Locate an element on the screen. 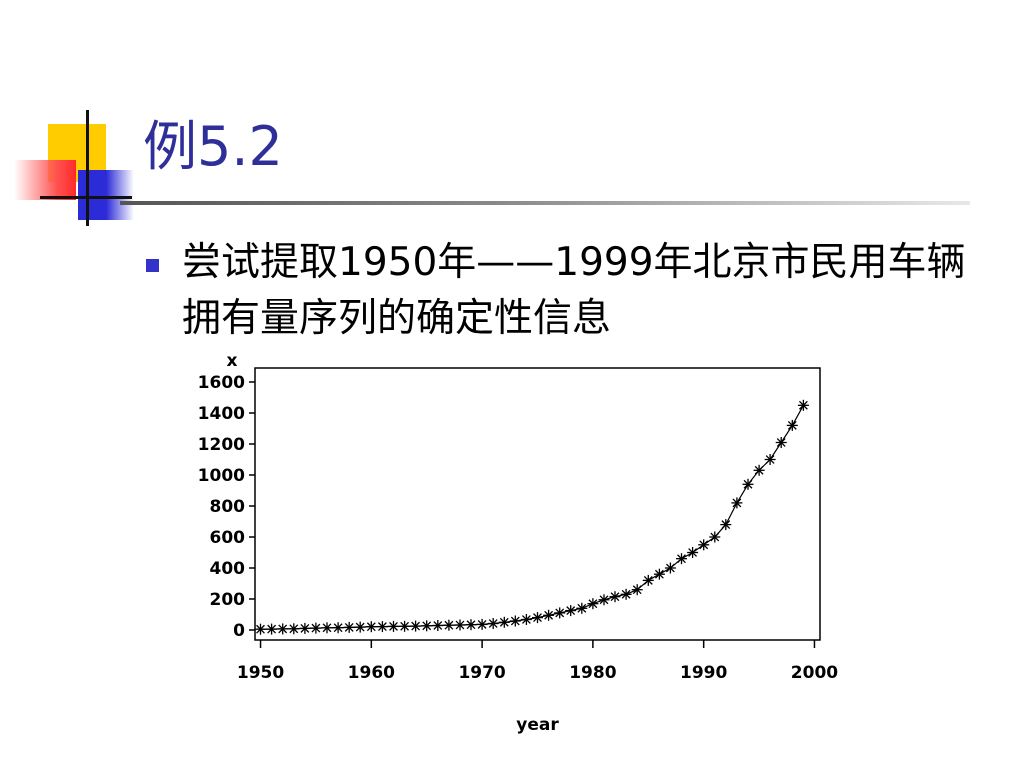 The height and width of the screenshot is (768, 1024). decor-horizontal-line is located at coordinates (86, 197).